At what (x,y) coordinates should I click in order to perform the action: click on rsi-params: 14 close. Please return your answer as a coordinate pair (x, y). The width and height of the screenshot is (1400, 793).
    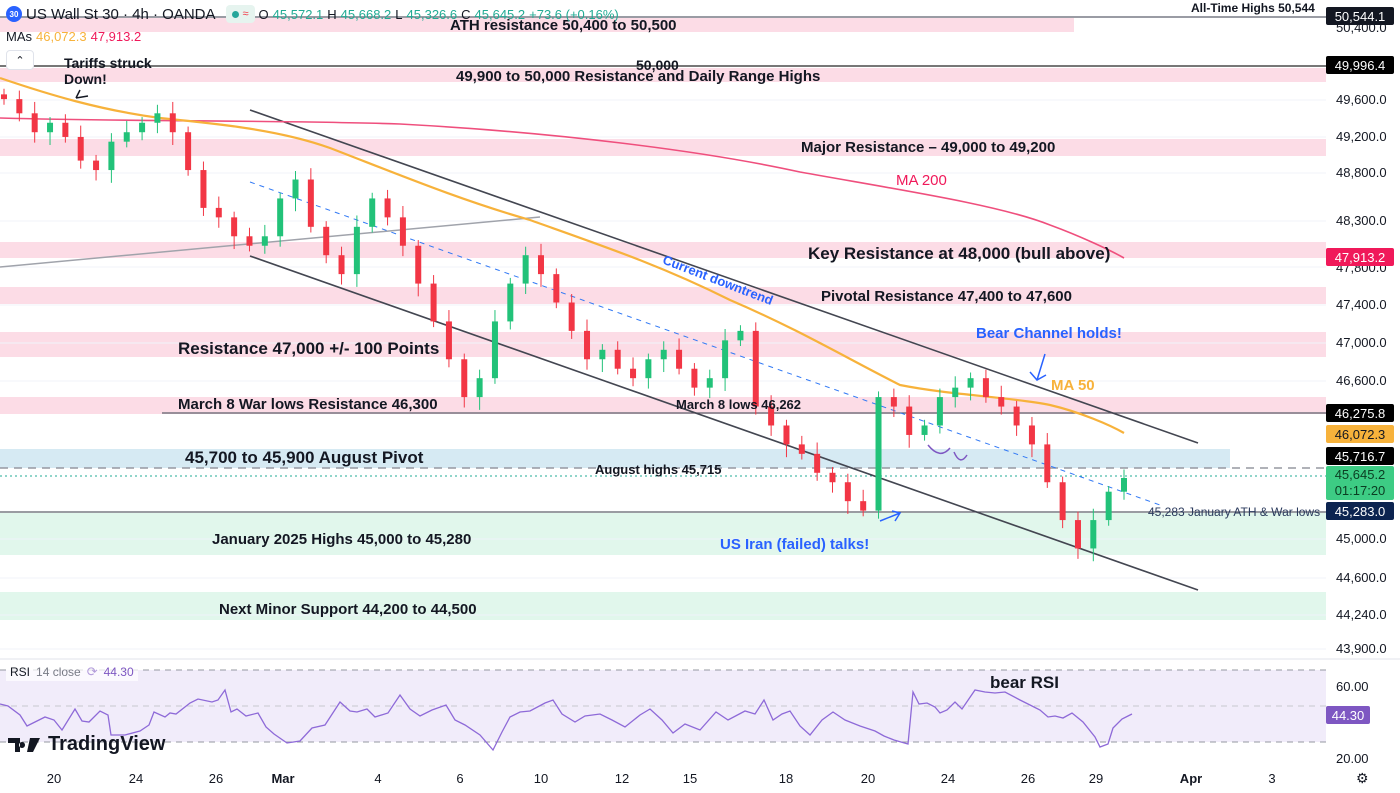
    Looking at the image, I should click on (58, 672).